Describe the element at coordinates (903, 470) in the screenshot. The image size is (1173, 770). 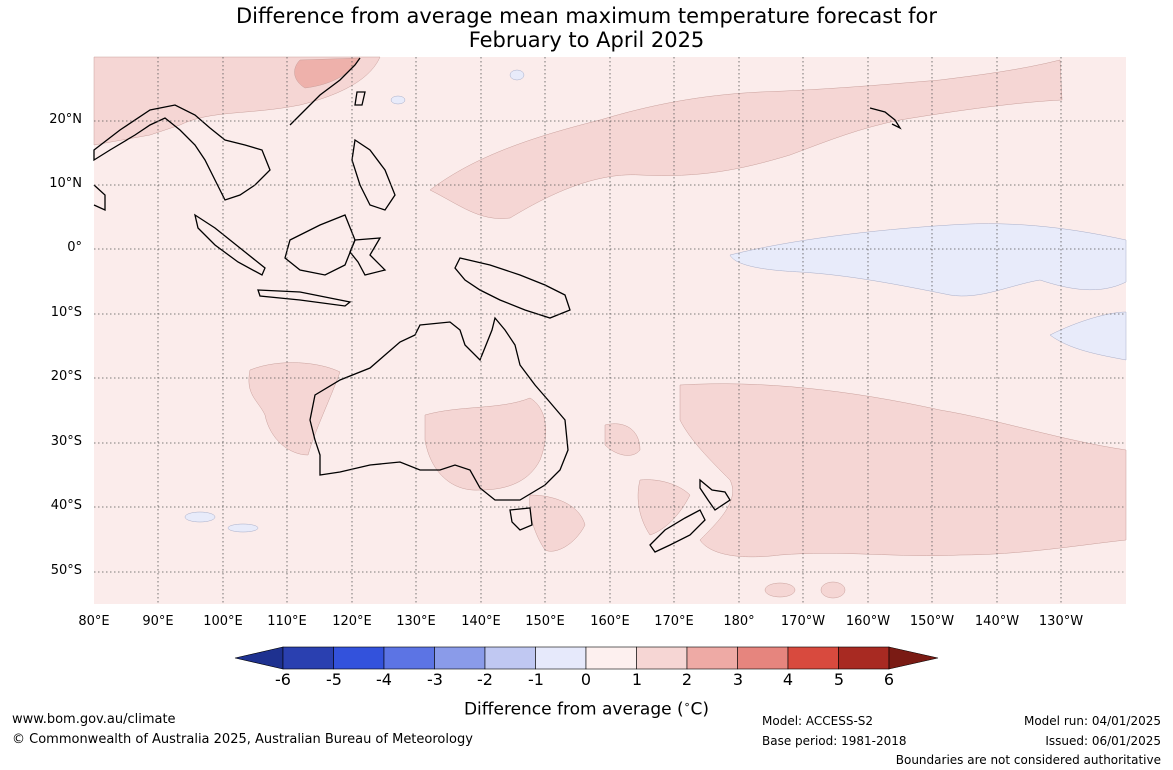
I see `warm-region-south-pacific` at that location.